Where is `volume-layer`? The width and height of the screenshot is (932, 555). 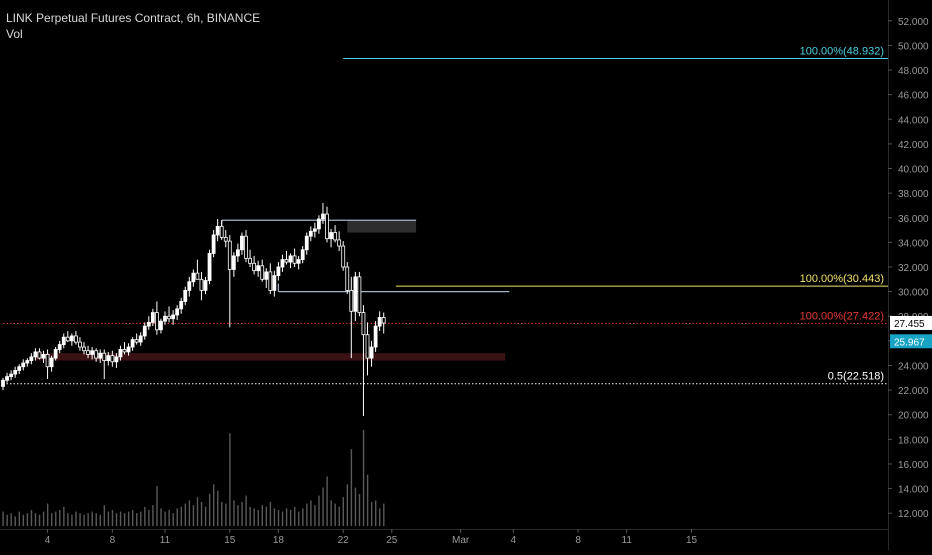
volume-layer is located at coordinates (193, 478).